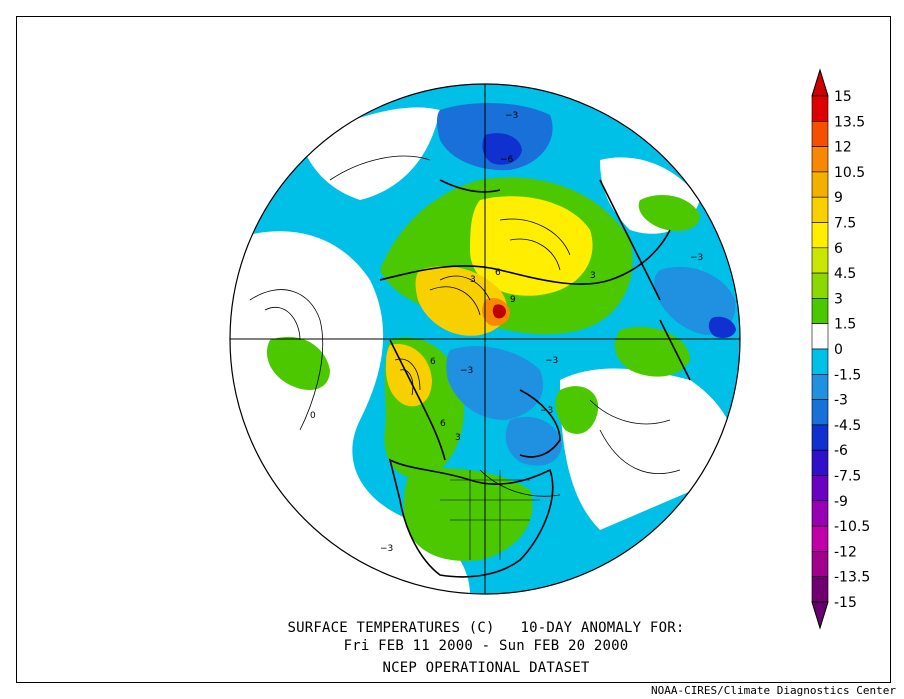  Describe the element at coordinates (838, 299) in the screenshot. I see `colorbar-tick-label: 3` at that location.